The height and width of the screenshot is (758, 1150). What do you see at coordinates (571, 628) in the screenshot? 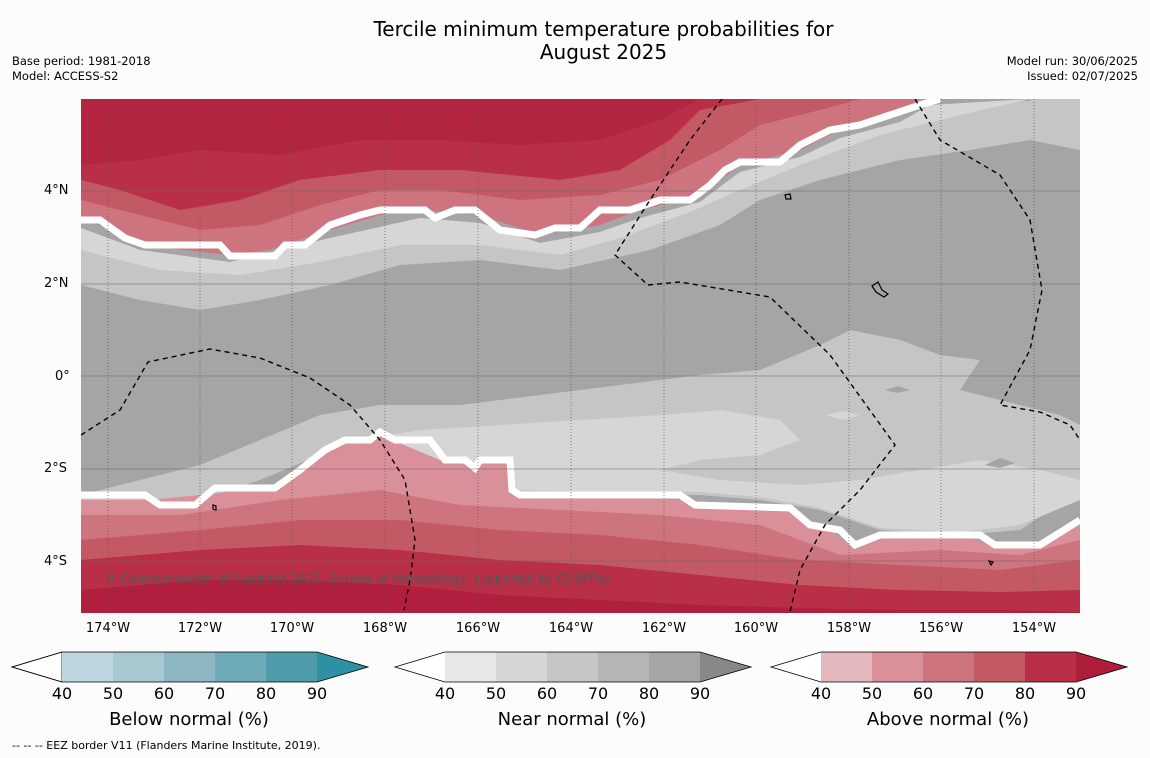
I see `lon-label-164w: 164°W` at bounding box center [571, 628].